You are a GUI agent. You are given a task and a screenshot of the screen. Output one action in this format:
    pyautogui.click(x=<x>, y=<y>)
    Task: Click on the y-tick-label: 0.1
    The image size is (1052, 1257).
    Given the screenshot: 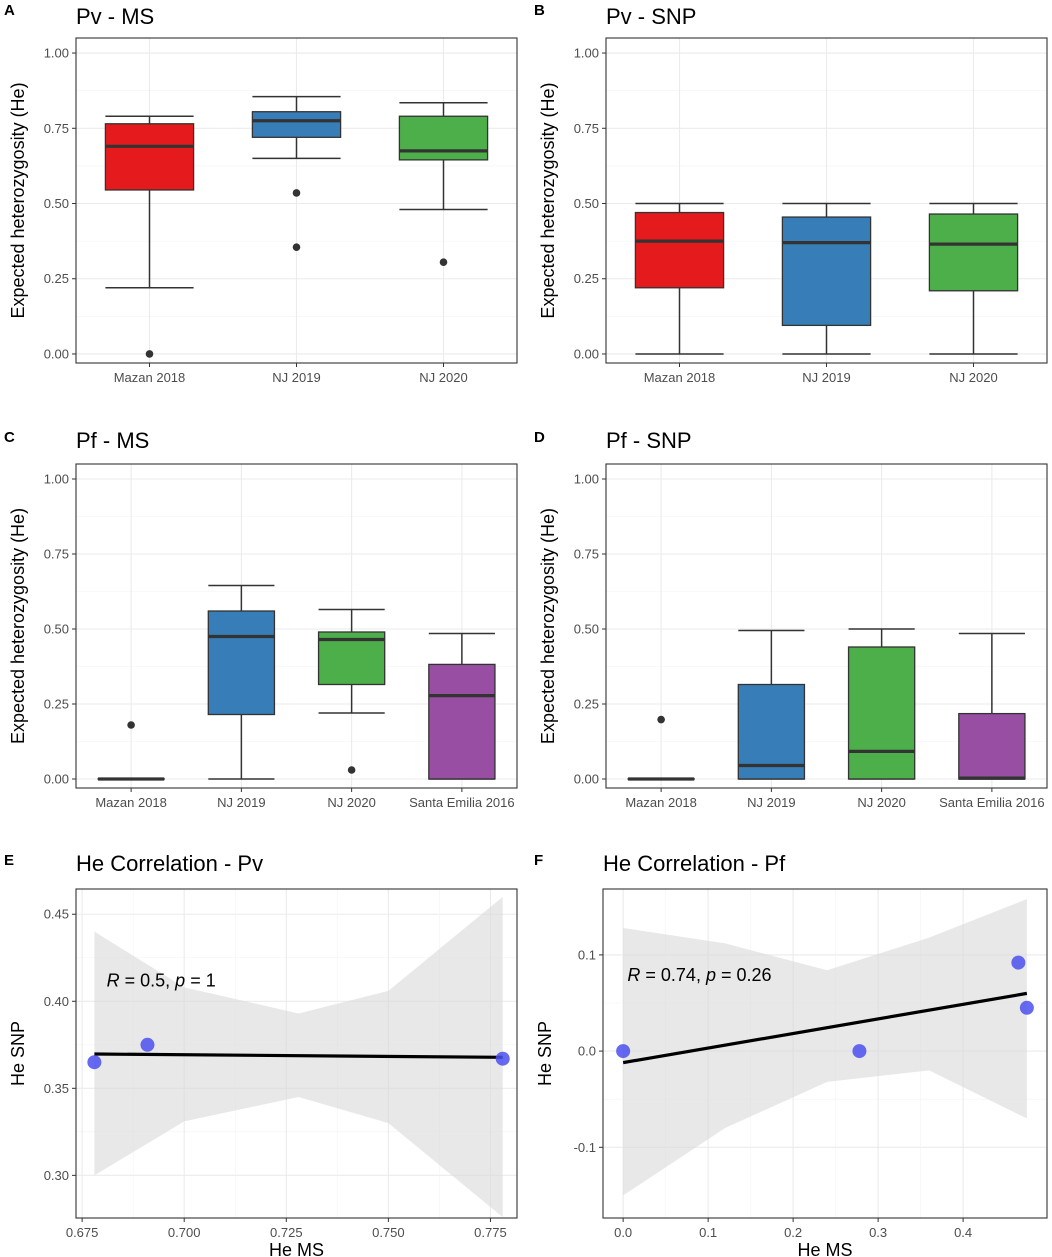 What is the action you would take?
    pyautogui.click(x=587, y=954)
    